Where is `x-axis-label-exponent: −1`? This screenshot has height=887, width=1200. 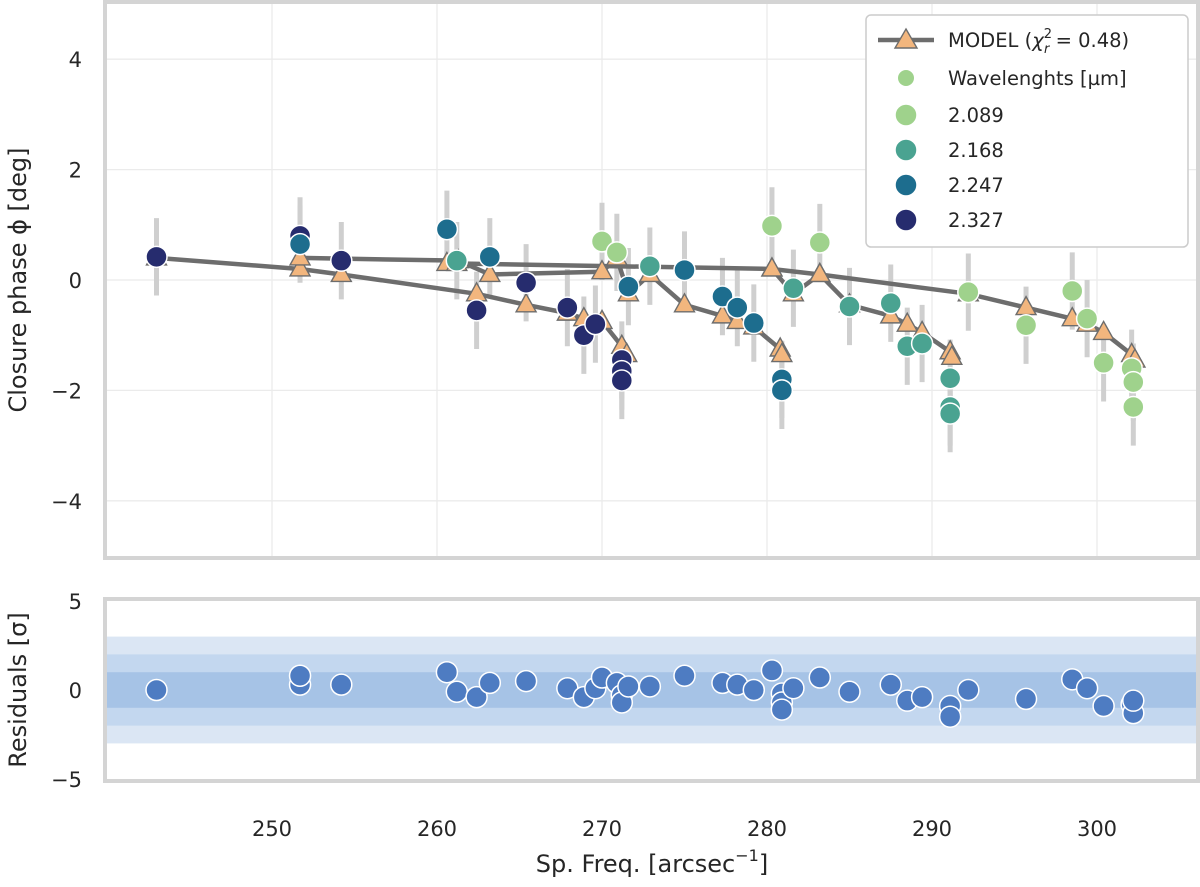 x-axis-label-exponent: −1 is located at coordinates (747, 855).